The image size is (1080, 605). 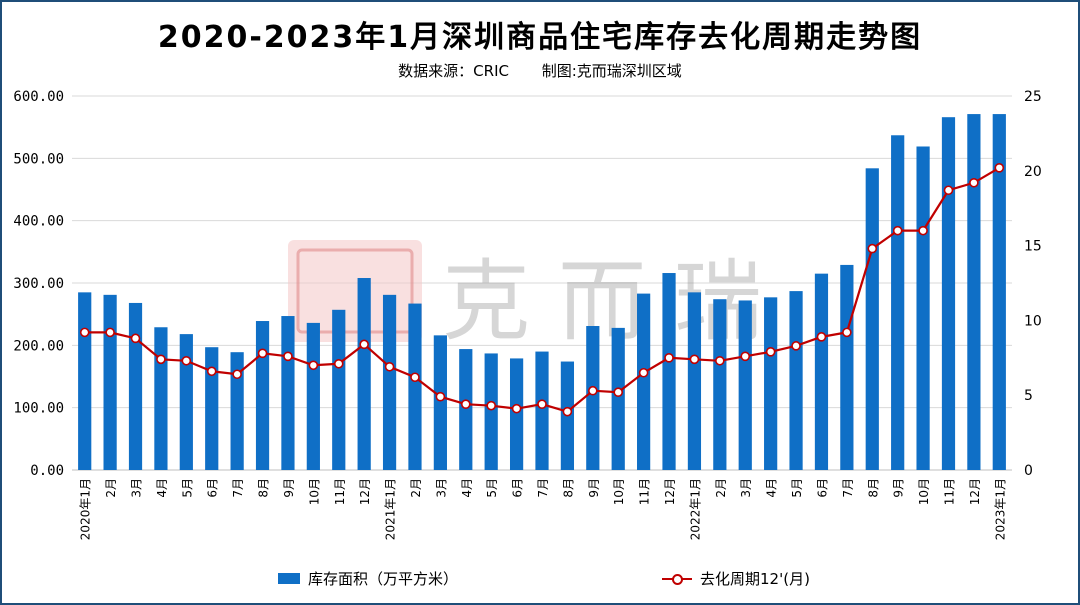 What do you see at coordinates (695, 509) in the screenshot?
I see `x-tick-label: 2022年1月` at bounding box center [695, 509].